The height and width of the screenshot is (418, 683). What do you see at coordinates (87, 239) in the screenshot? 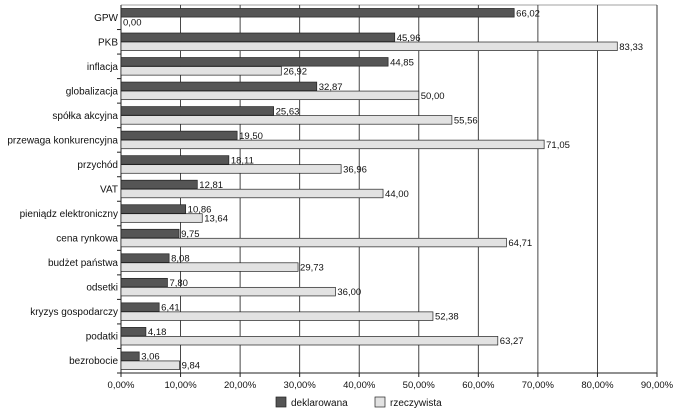
I see `category-label-9: cena rynkowa` at bounding box center [87, 239].